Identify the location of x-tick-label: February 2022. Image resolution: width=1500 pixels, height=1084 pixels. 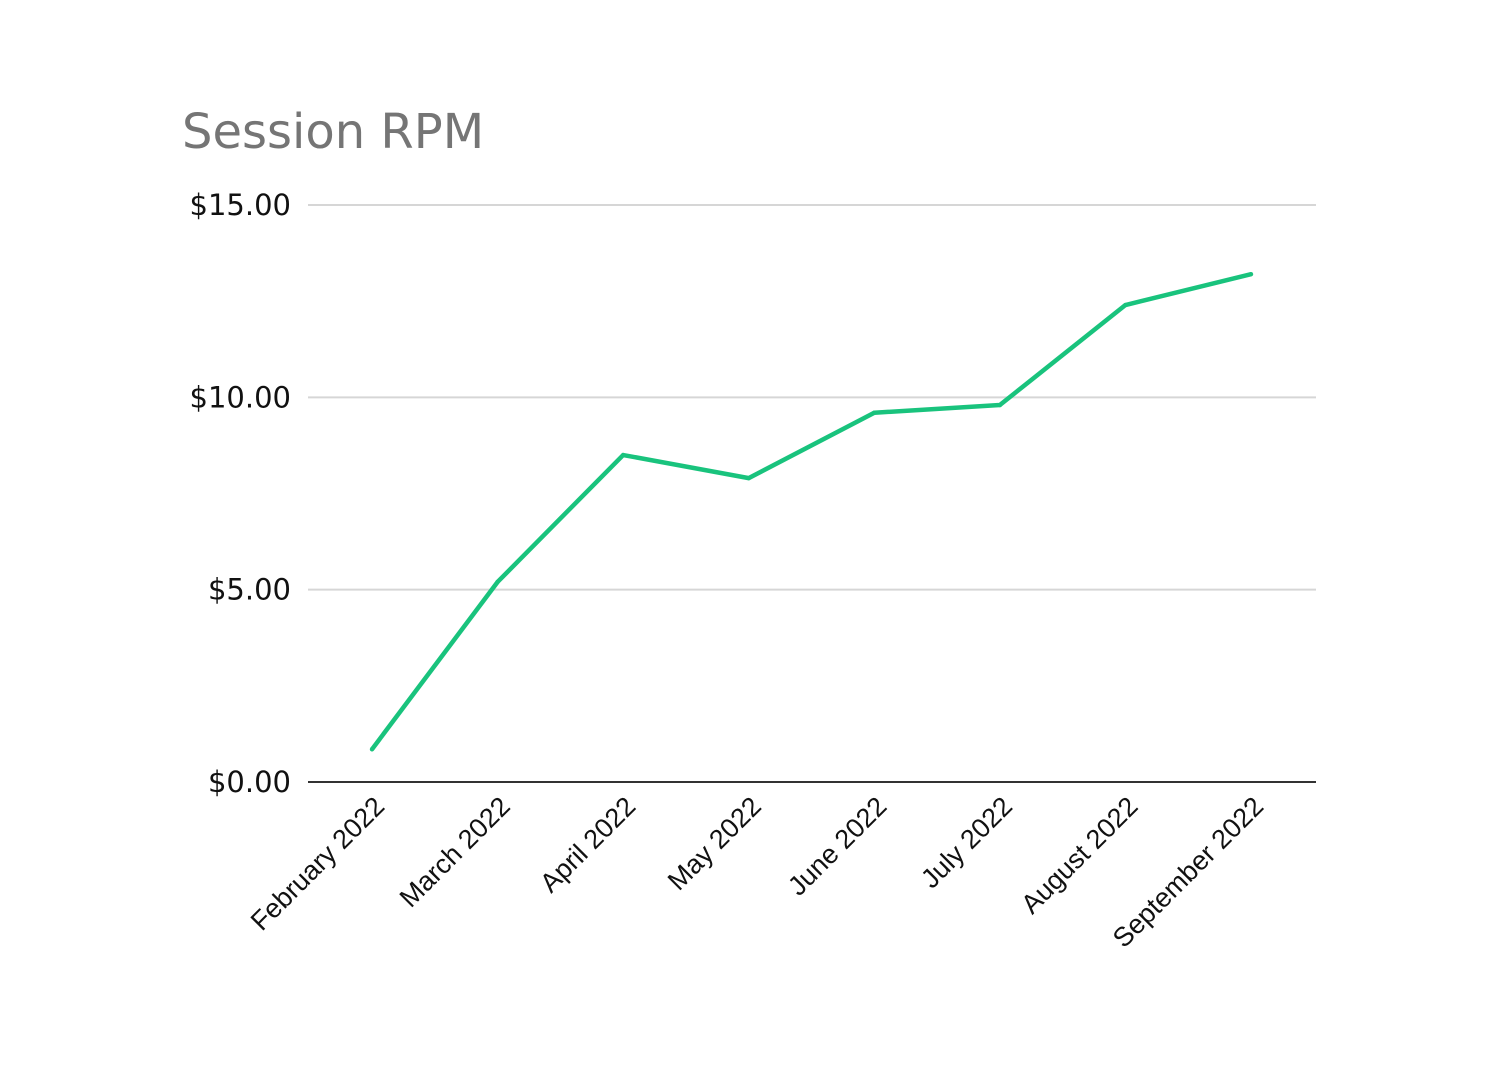
(317, 863).